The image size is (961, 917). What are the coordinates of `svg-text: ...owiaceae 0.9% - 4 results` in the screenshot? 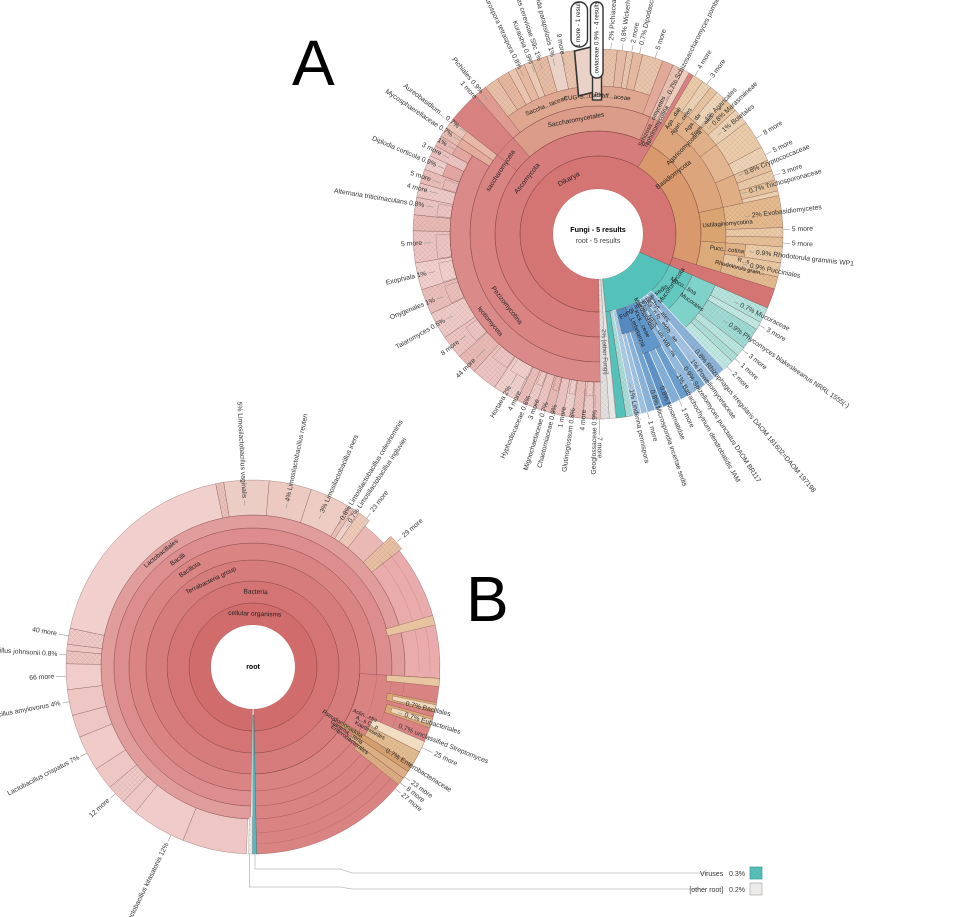 It's located at (597, 39).